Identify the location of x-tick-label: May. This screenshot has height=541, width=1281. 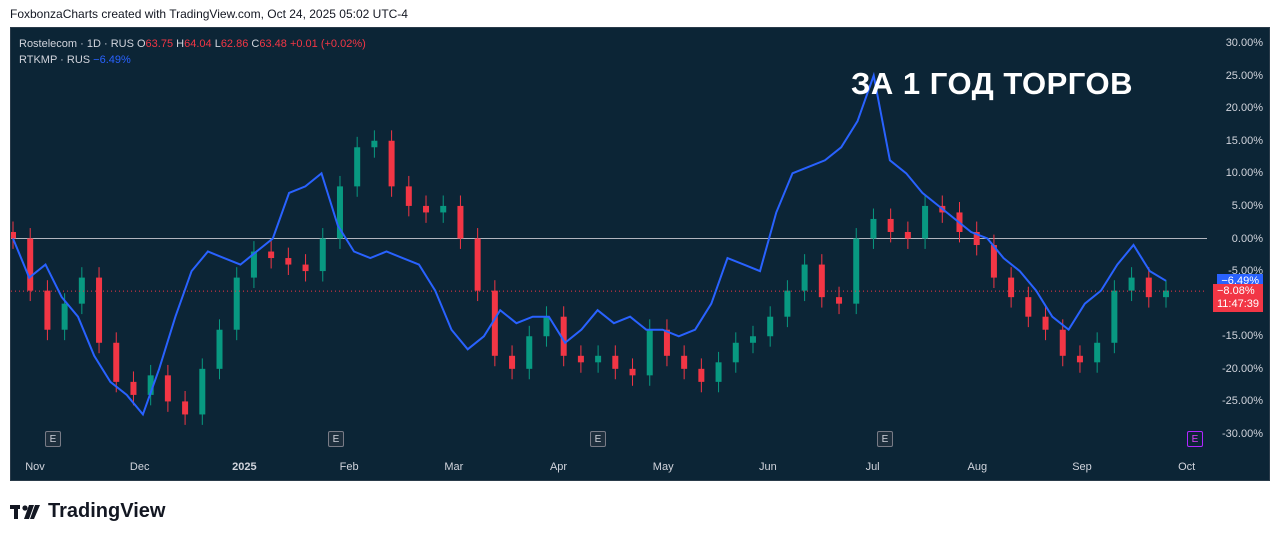
(663, 467).